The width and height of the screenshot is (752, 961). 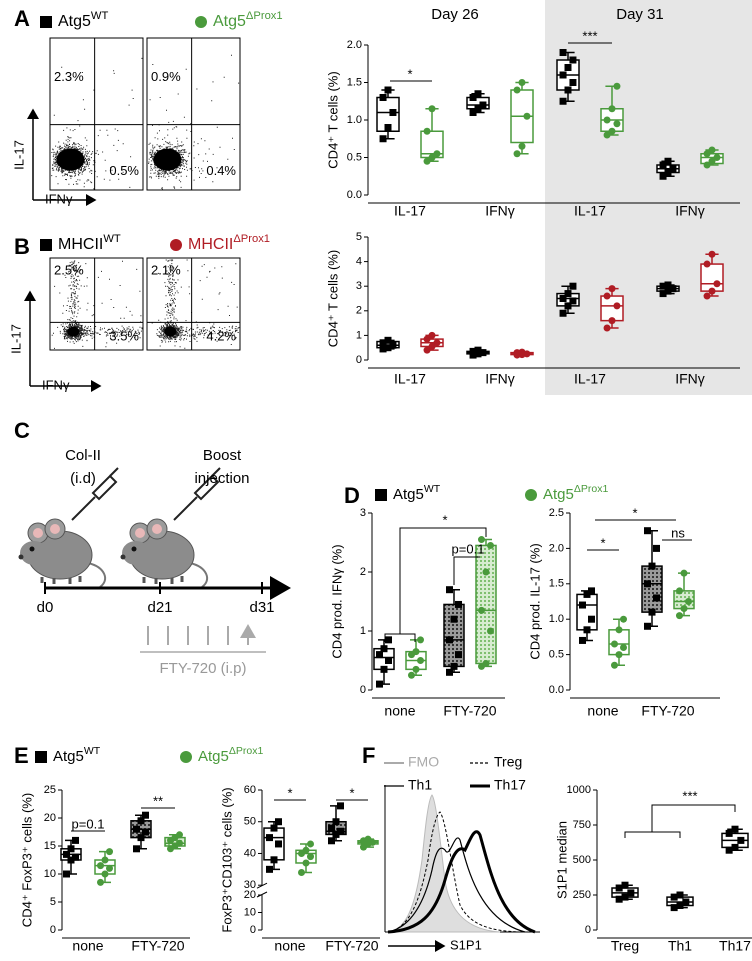 I want to click on y-tick-label: 2, so click(x=359, y=311).